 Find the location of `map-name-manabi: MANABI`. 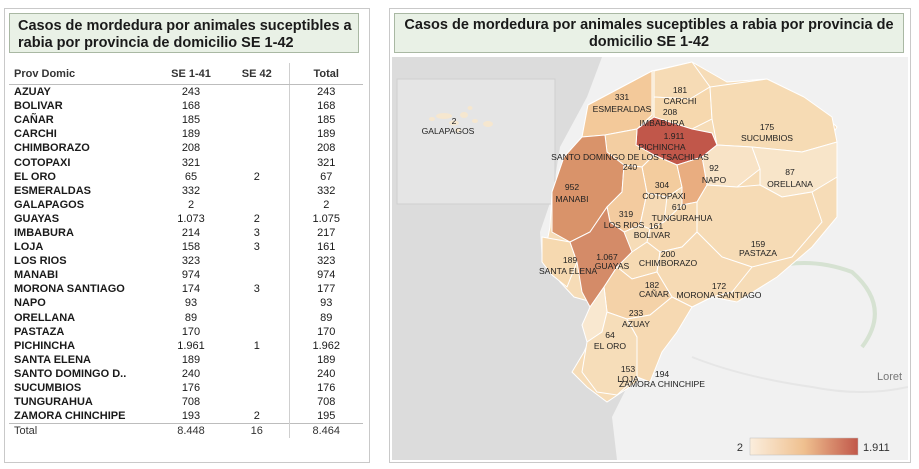

map-name-manabi: MANABI is located at coordinates (572, 199).